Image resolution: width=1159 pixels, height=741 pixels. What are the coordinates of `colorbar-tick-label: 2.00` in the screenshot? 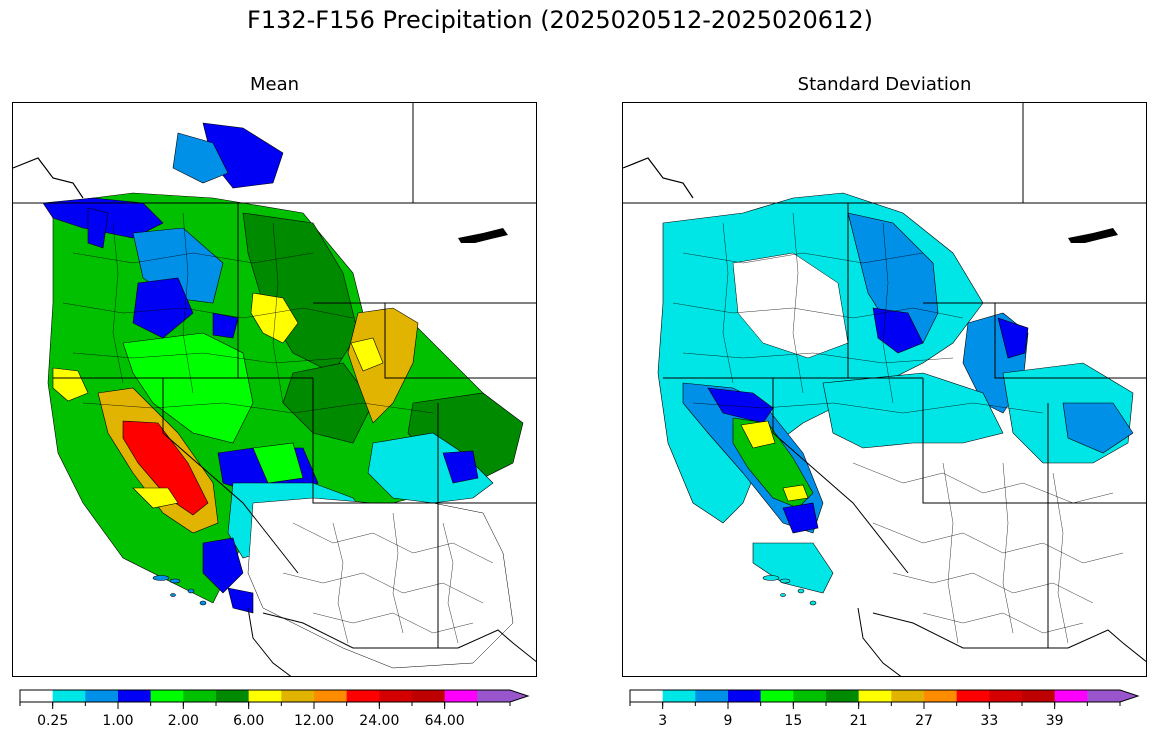 It's located at (183, 721).